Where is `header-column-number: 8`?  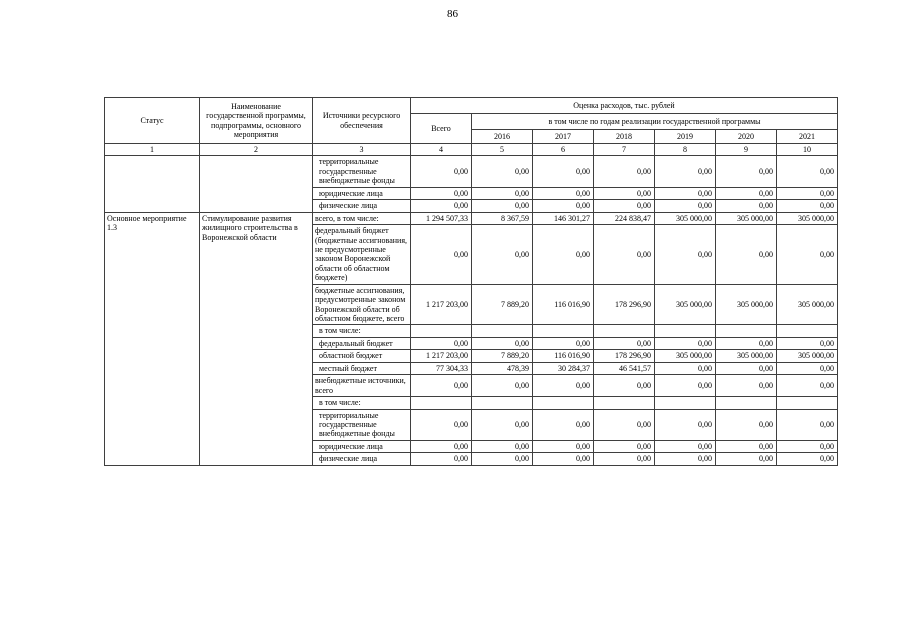
header-column-number: 8 is located at coordinates (685, 149).